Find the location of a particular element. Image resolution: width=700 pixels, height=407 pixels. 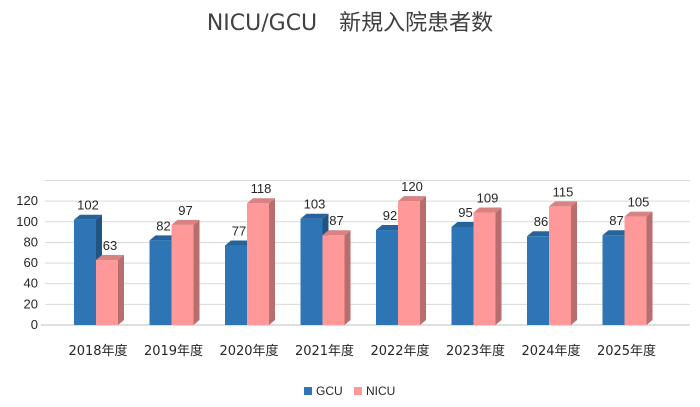

x-tick-label: 2020年度 is located at coordinates (248, 351).